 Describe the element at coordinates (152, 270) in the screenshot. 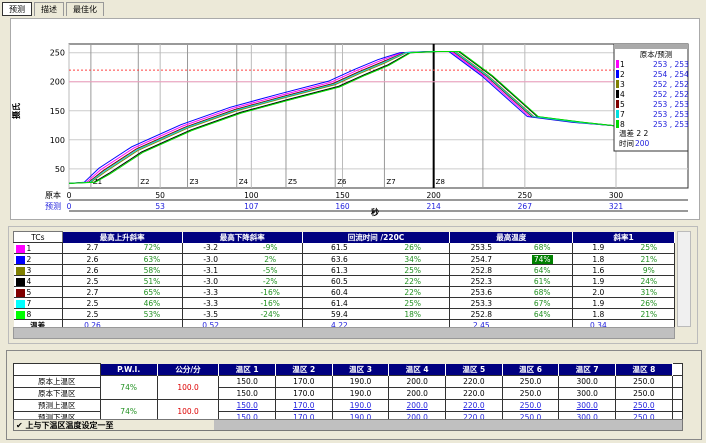

I see `stat-cell: 58%` at that location.